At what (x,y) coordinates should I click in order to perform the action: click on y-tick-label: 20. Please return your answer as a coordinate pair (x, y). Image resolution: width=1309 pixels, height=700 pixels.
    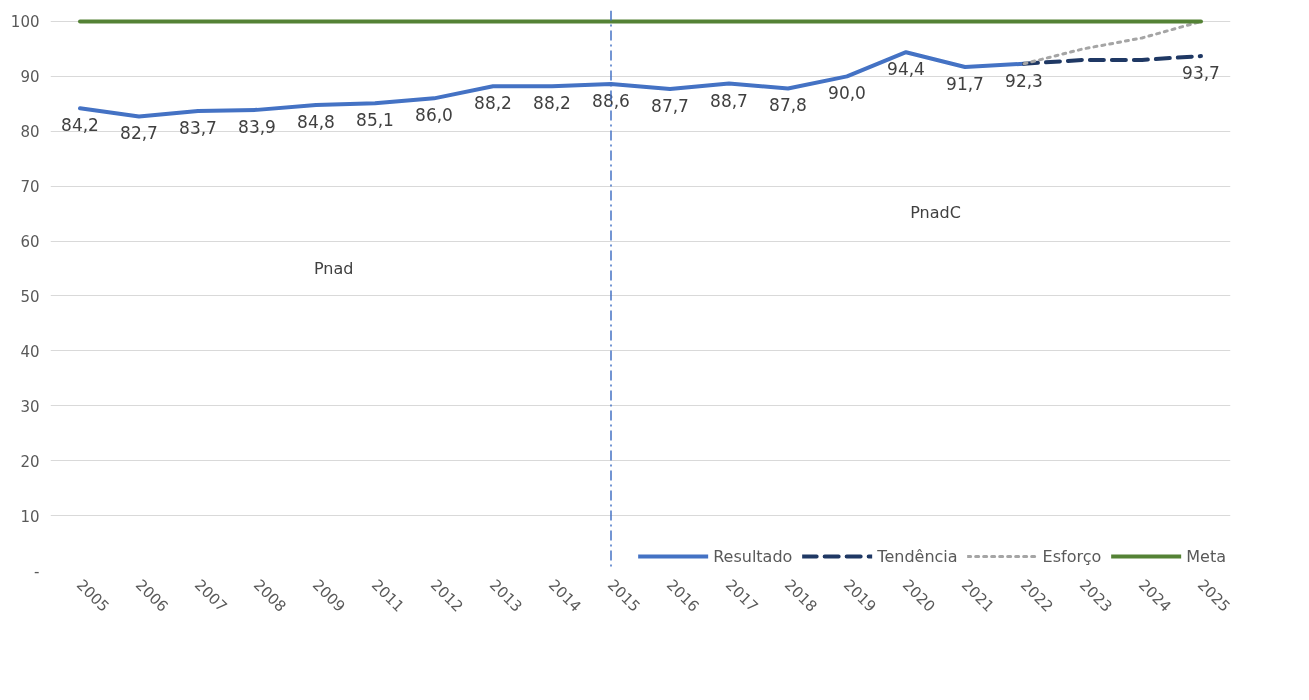
    Looking at the image, I should click on (30, 461).